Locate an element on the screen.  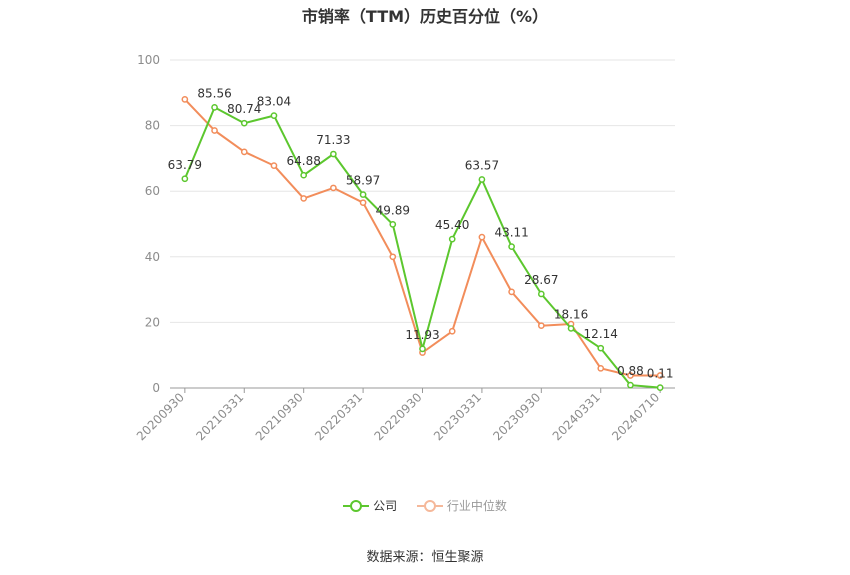
legend-label-industry-median: 行业中位数 is located at coordinates (476, 506).